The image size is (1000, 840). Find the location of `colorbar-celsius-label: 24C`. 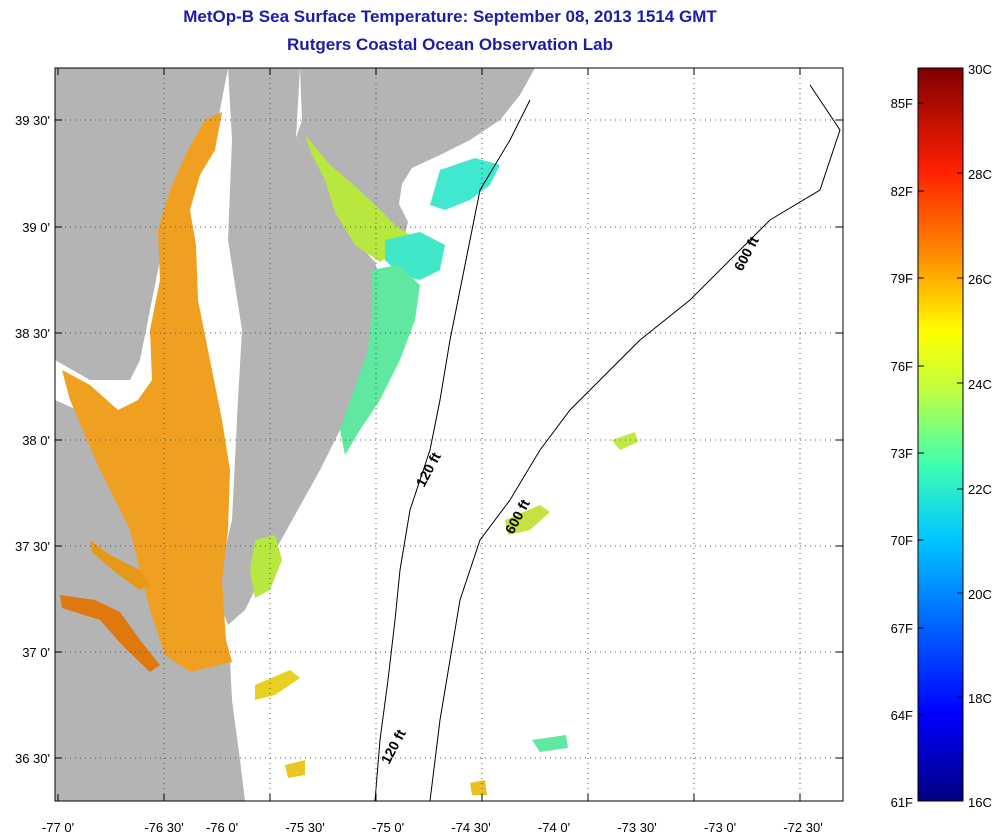

colorbar-celsius-label: 24C is located at coordinates (980, 384).